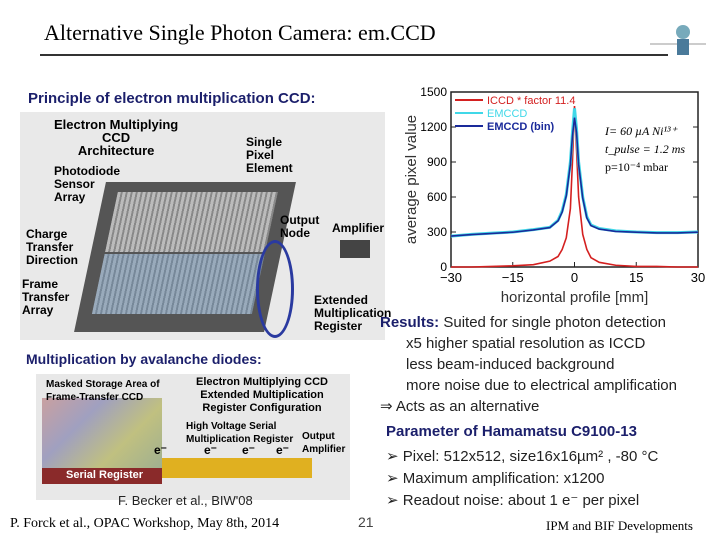  What do you see at coordinates (451, 277) in the screenshot?
I see `x-tick-label: −30` at bounding box center [451, 277].